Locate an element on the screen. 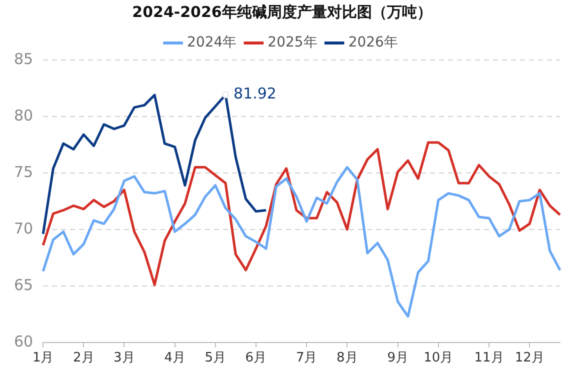  y-tick-label: 70 is located at coordinates (24, 228).